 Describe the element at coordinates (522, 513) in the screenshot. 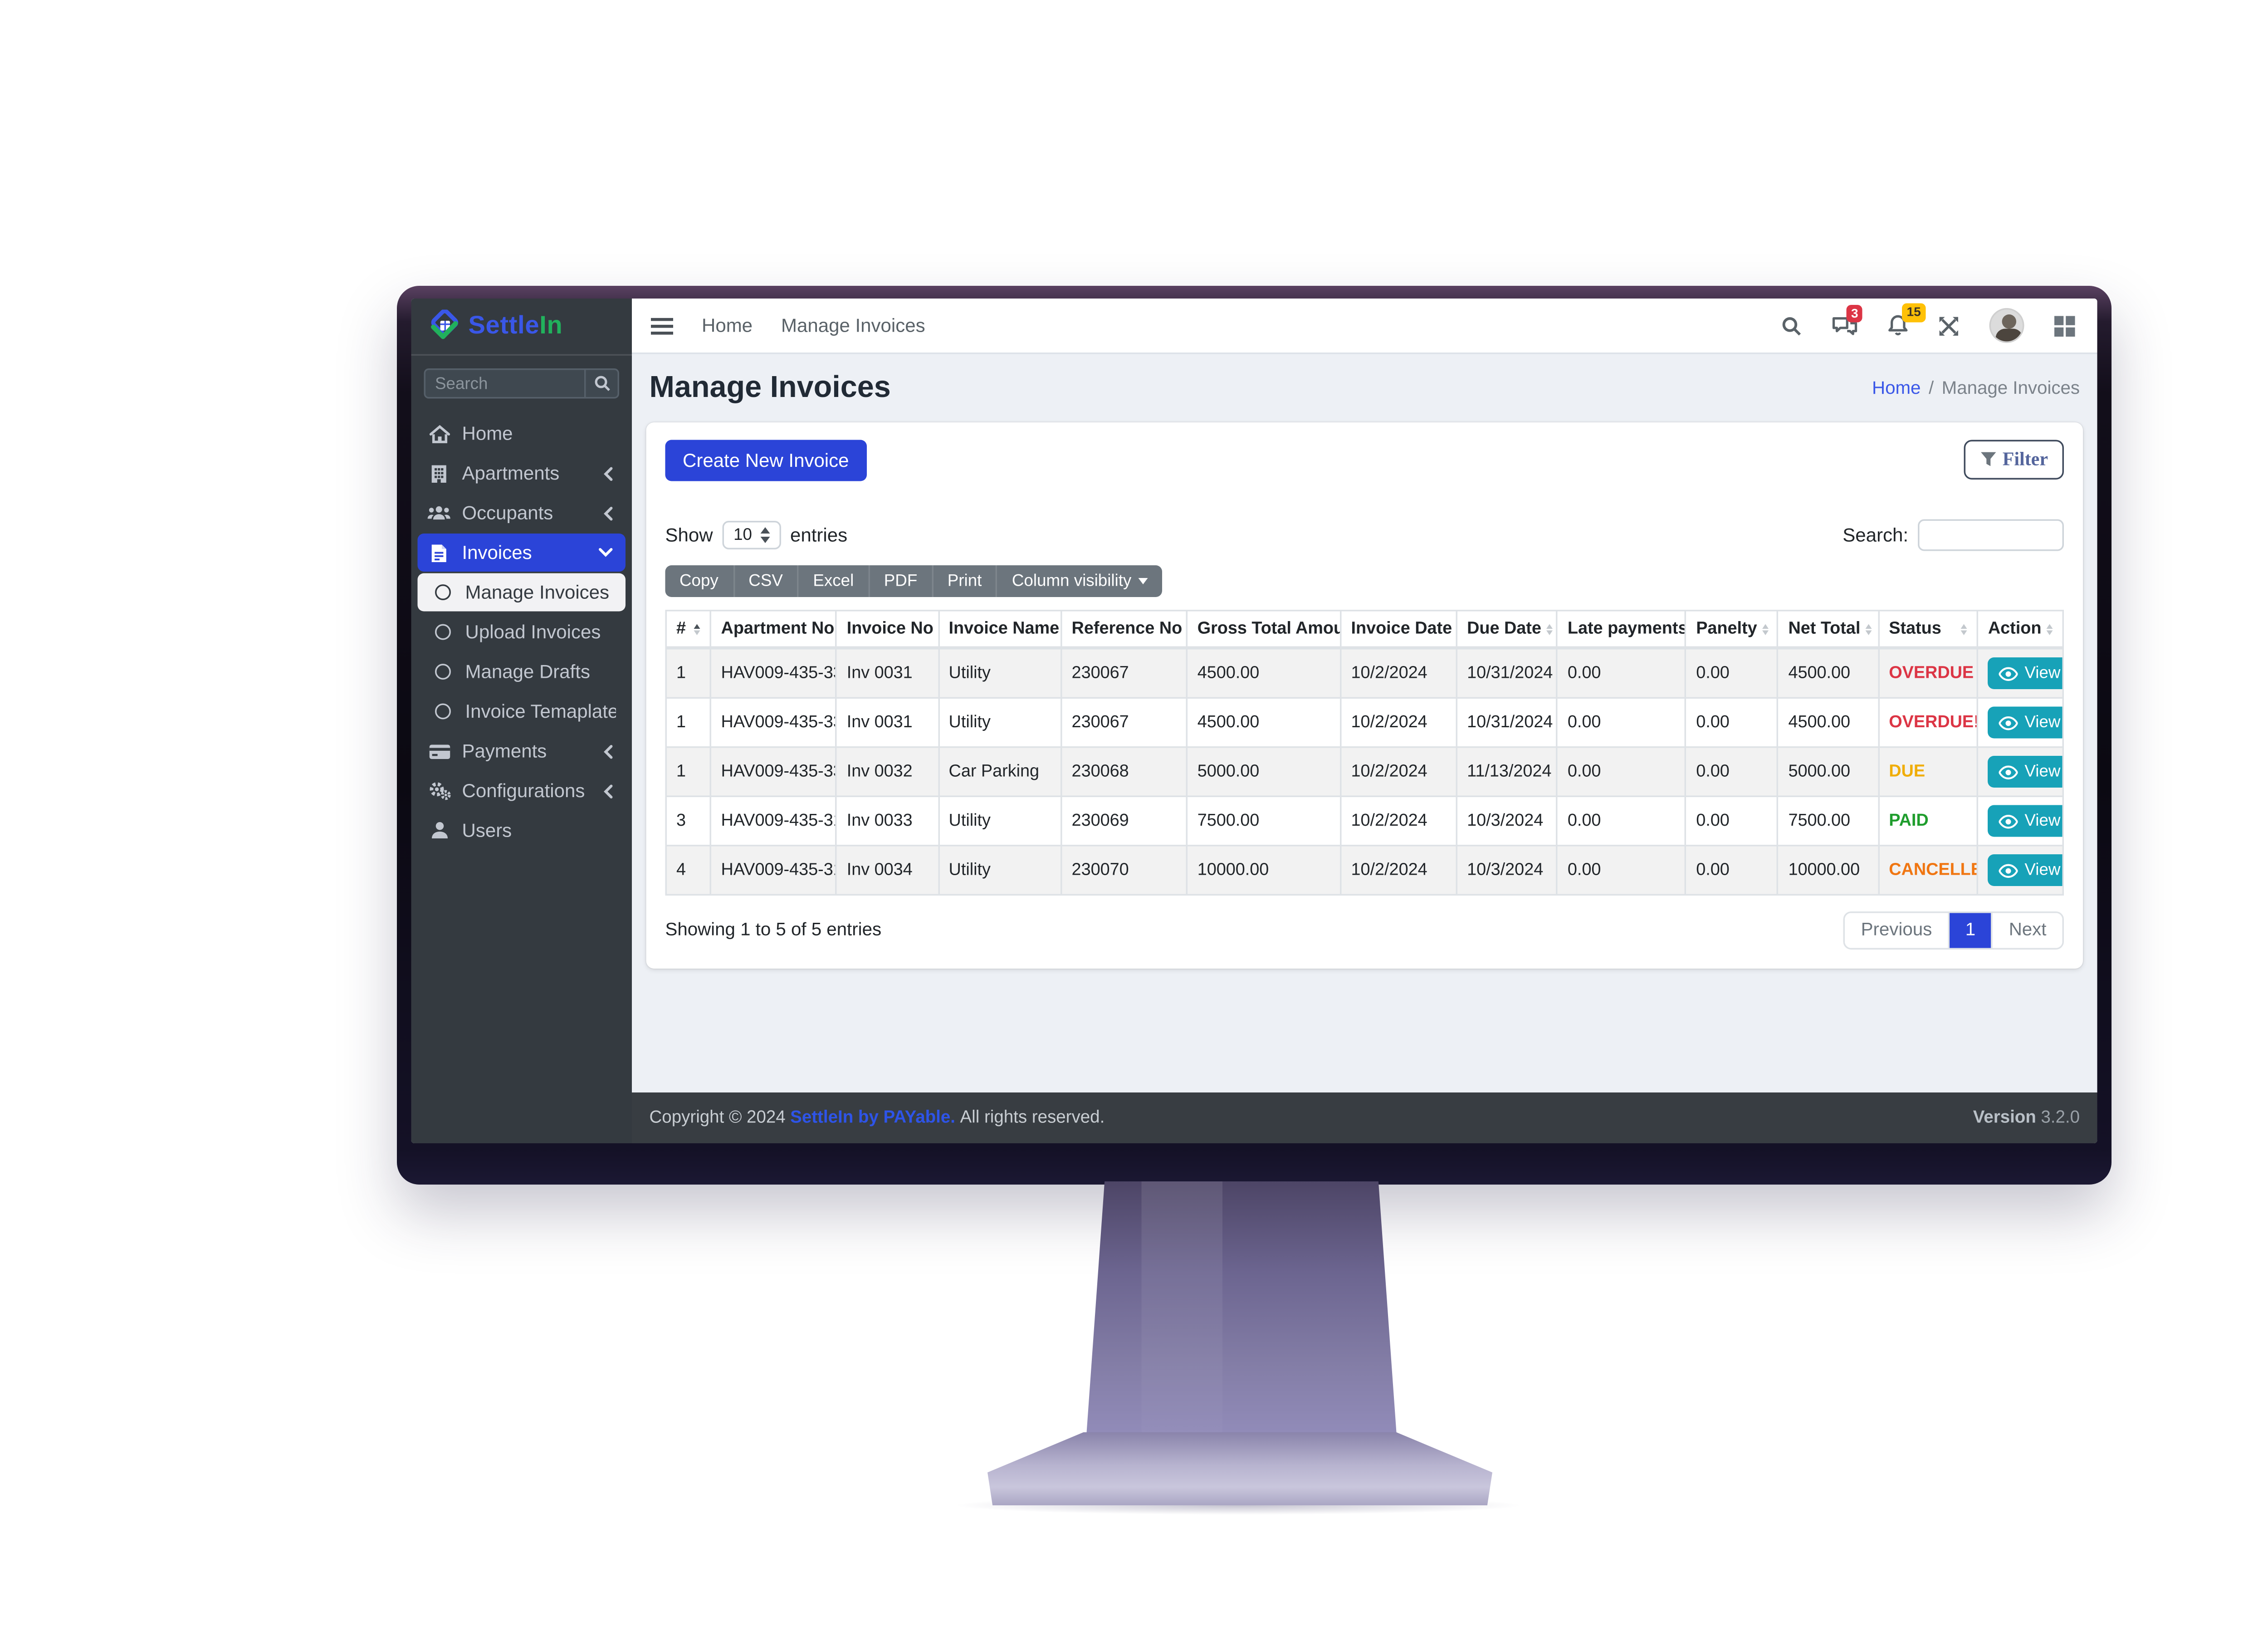

I see `sidebar-item-occupants: Occupants` at that location.